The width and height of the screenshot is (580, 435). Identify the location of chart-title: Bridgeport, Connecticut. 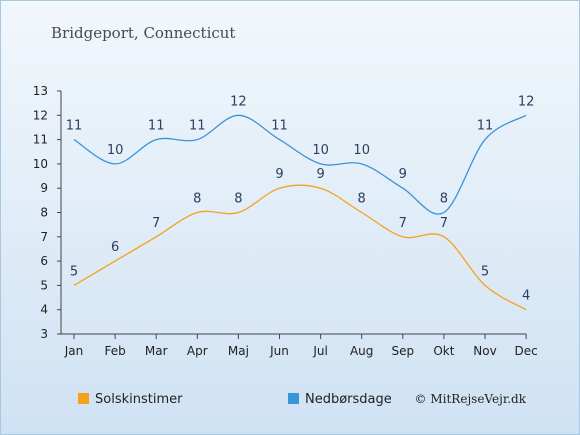
(143, 33).